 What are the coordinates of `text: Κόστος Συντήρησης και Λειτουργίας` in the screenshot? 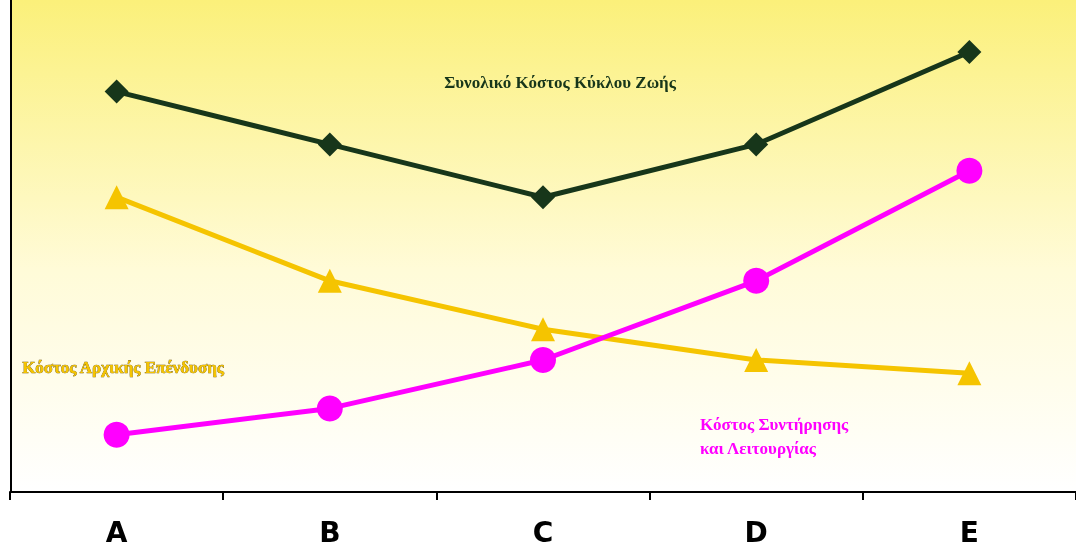 It's located at (776, 436).